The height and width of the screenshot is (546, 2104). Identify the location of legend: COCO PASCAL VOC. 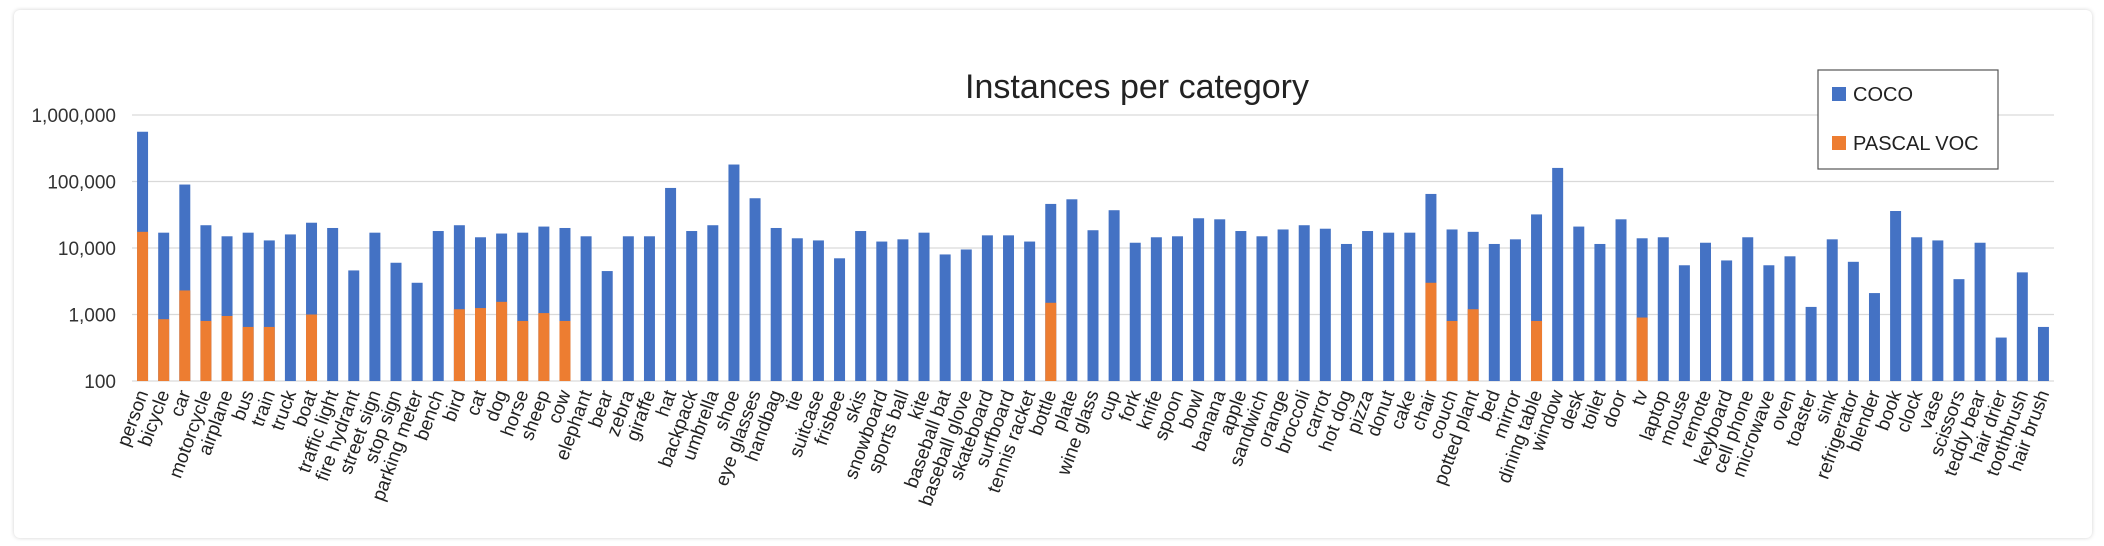
(1908, 119).